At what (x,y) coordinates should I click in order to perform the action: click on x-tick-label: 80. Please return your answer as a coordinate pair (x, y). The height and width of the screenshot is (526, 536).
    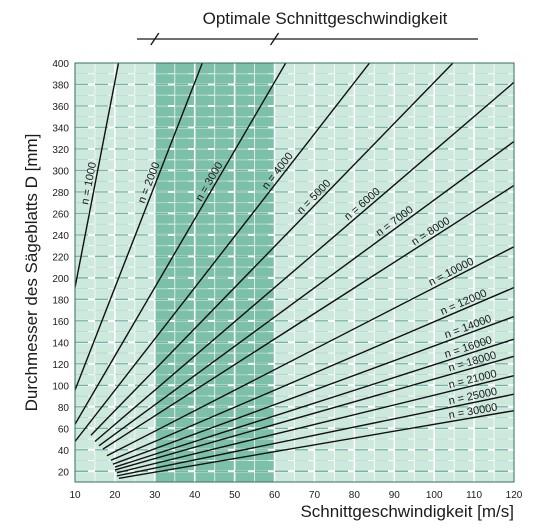
    Looking at the image, I should click on (355, 495).